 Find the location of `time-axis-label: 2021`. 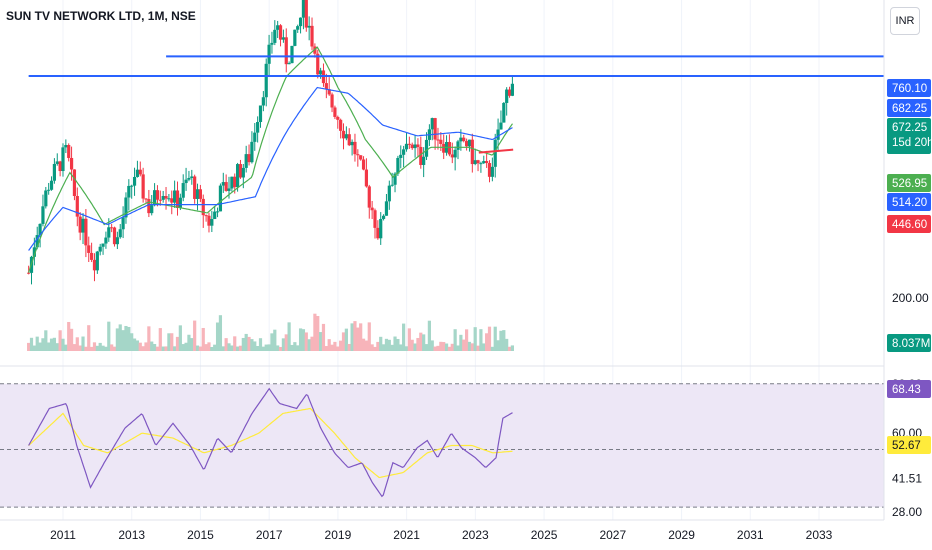

time-axis-label: 2021 is located at coordinates (406, 535).